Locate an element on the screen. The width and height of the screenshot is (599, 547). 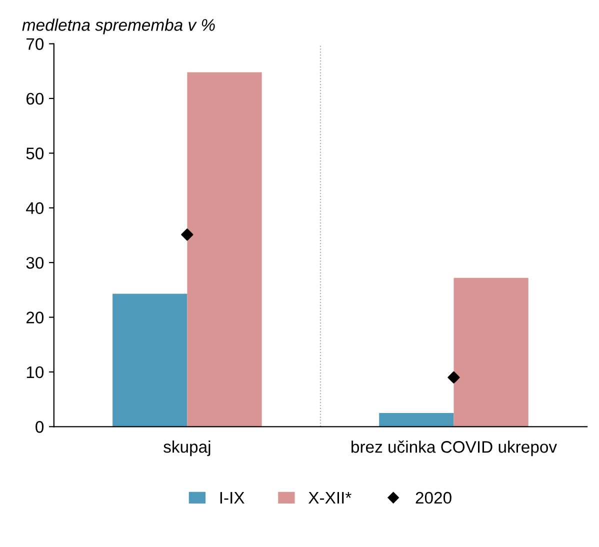
legend-label: I-IX is located at coordinates (232, 498).